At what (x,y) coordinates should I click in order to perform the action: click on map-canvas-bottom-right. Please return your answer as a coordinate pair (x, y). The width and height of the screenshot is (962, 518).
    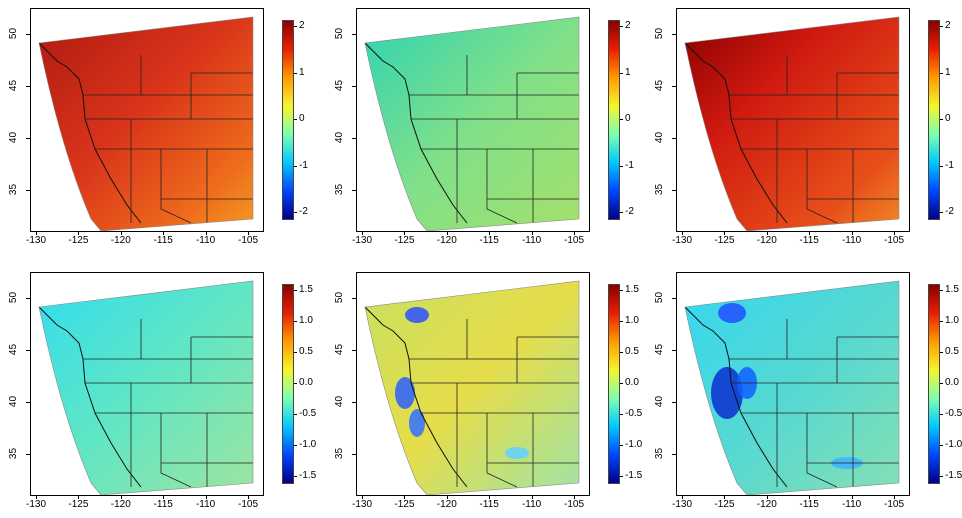
    Looking at the image, I should click on (792, 387).